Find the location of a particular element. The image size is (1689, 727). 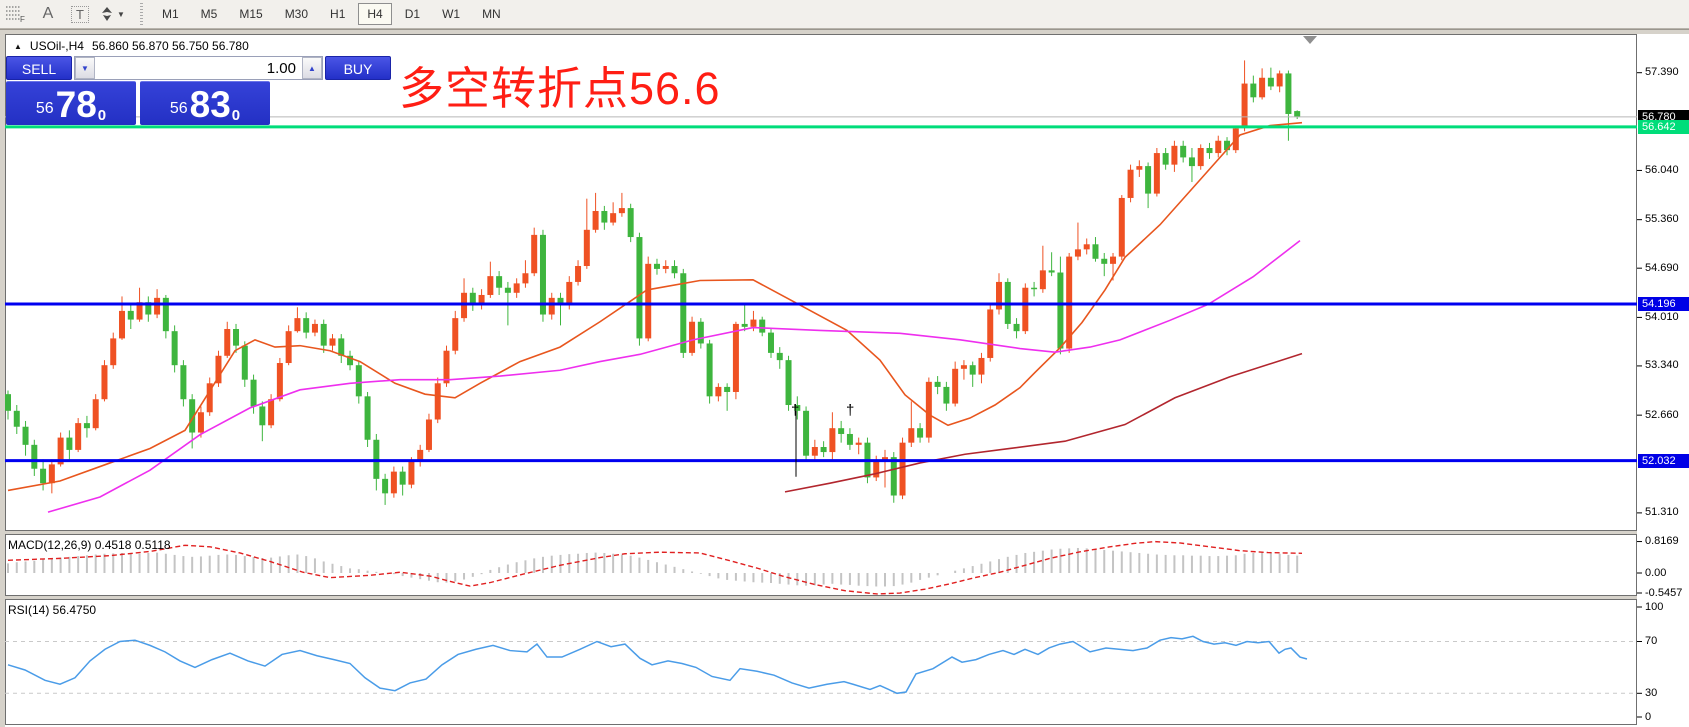

buy-price-sup: 0 is located at coordinates (236, 115).